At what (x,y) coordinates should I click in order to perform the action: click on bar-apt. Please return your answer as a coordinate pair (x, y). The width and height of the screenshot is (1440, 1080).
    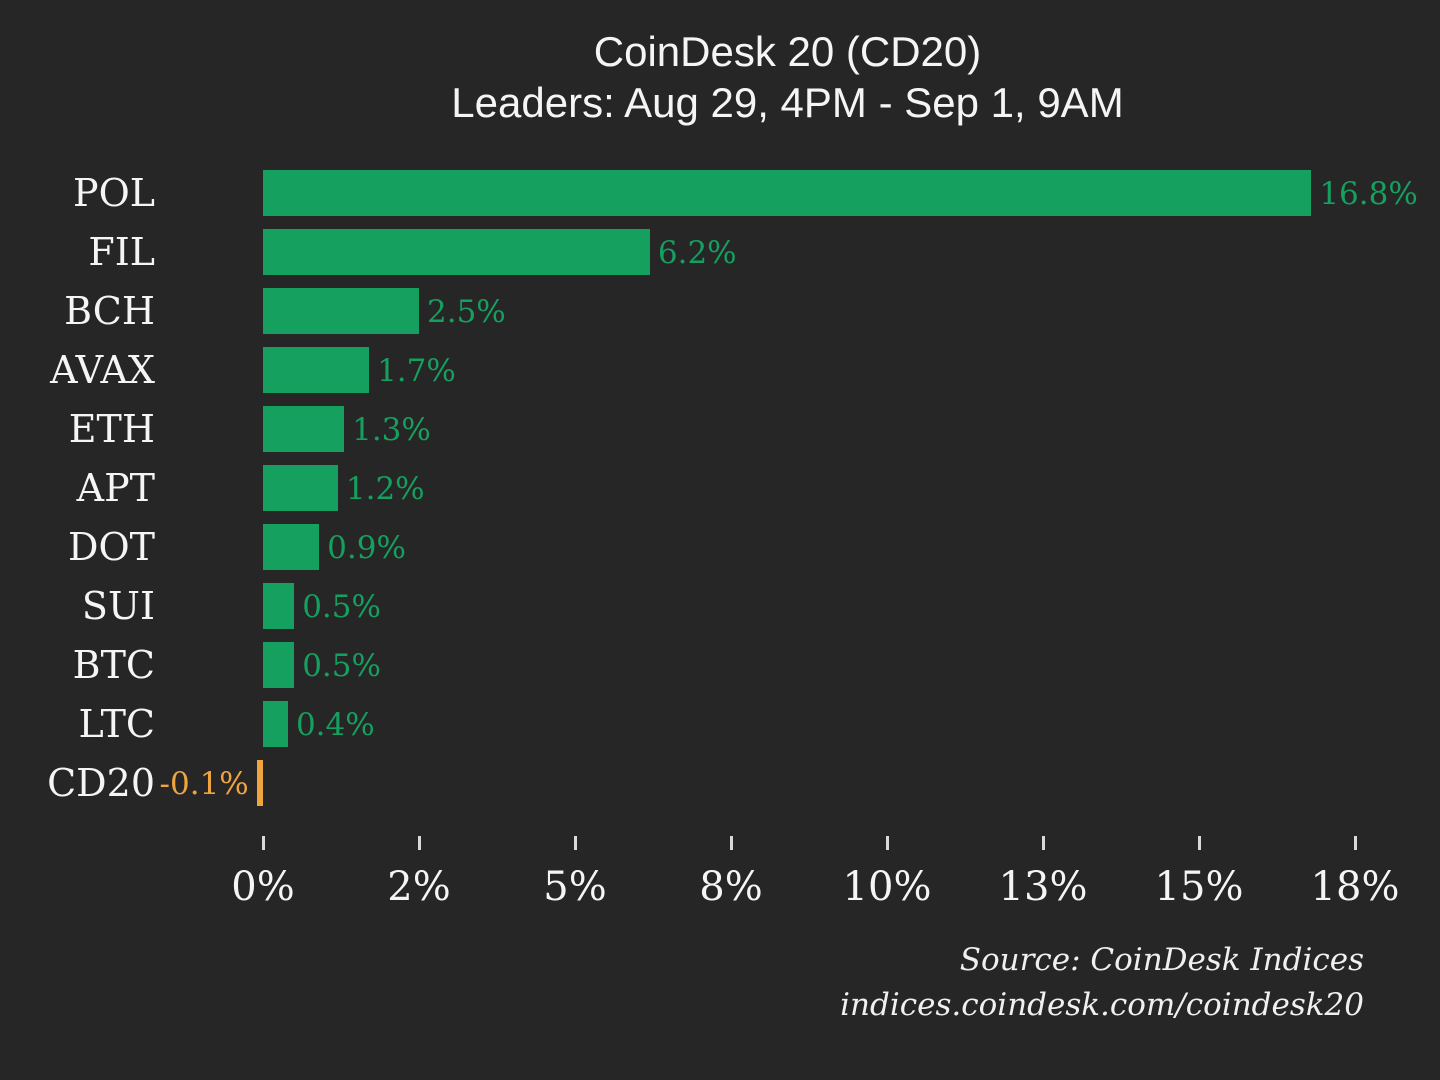
    Looking at the image, I should click on (300, 488).